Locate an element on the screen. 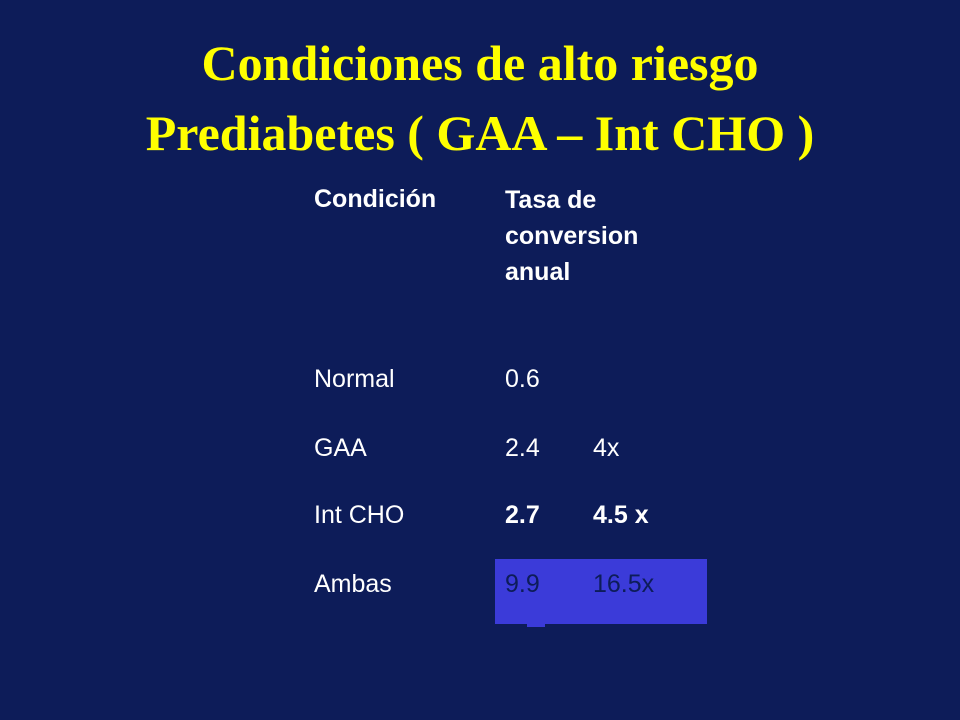 This screenshot has width=960, height=720. header-rate: Tasa de conversion anual is located at coordinates (572, 236).